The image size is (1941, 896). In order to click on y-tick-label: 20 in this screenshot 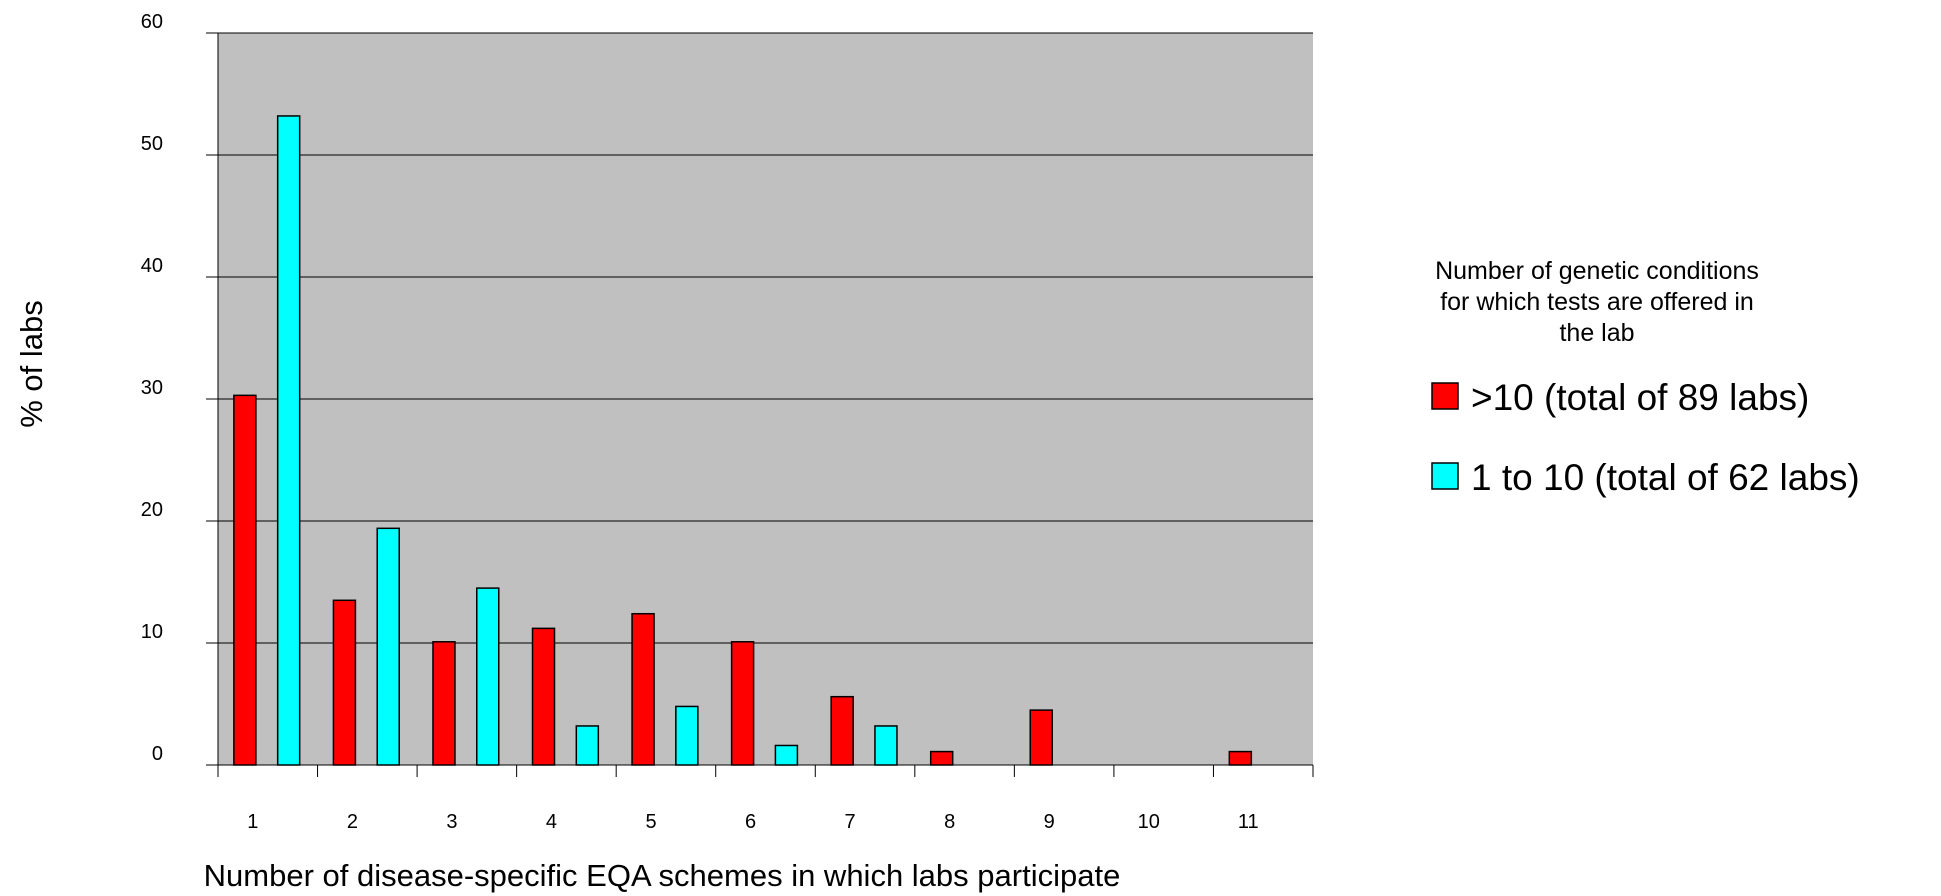, I will do `click(152, 510)`.